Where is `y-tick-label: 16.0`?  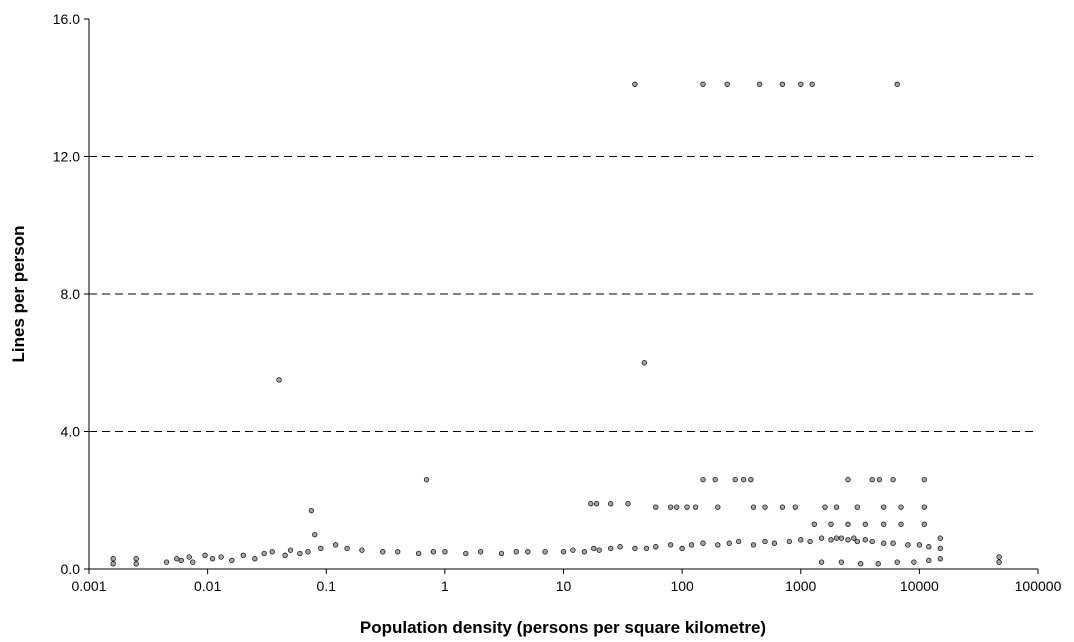 y-tick-label: 16.0 is located at coordinates (66, 19).